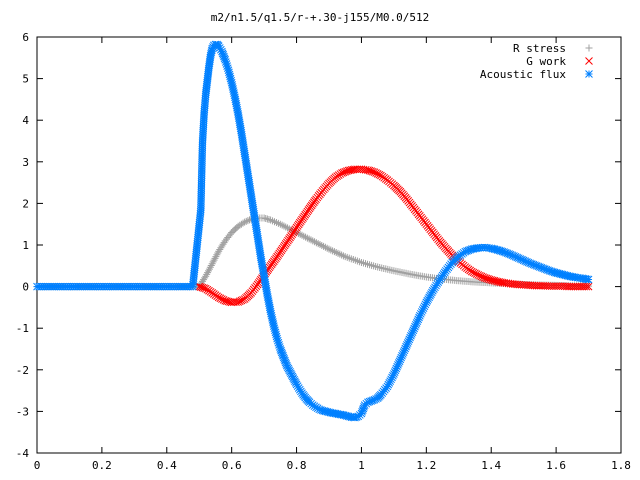 The image size is (640, 480). Describe the element at coordinates (589, 61) in the screenshot. I see `legend-marker` at that location.